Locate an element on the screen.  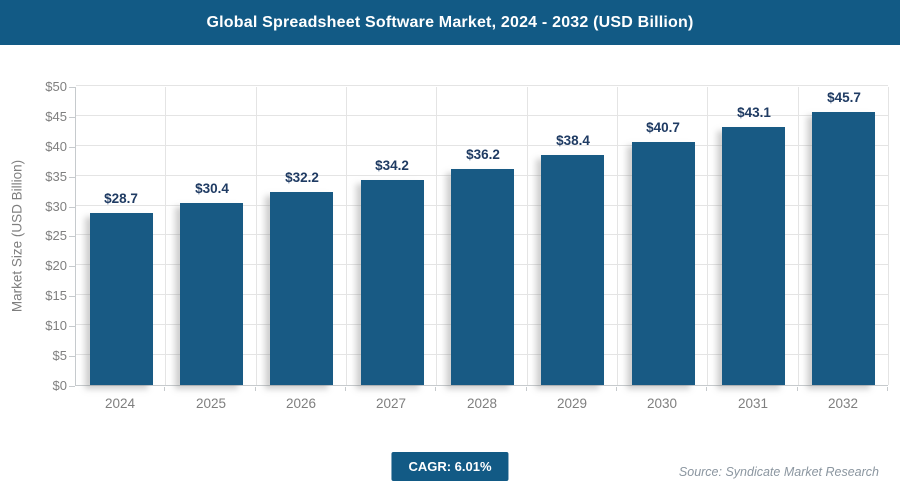
y-tick-label: $20 is located at coordinates (56, 265).